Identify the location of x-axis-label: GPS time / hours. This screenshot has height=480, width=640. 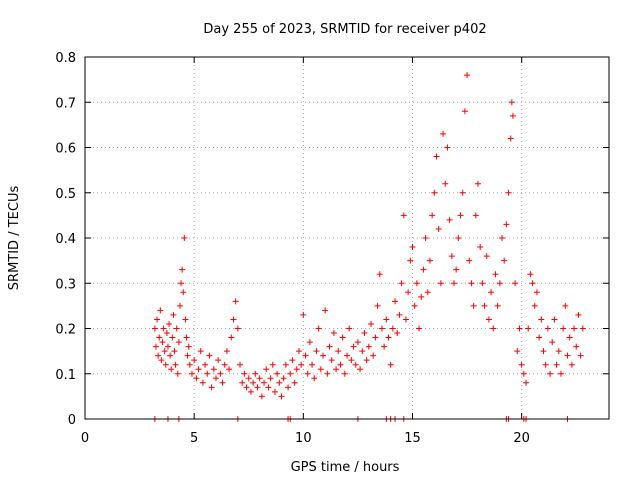
(345, 467).